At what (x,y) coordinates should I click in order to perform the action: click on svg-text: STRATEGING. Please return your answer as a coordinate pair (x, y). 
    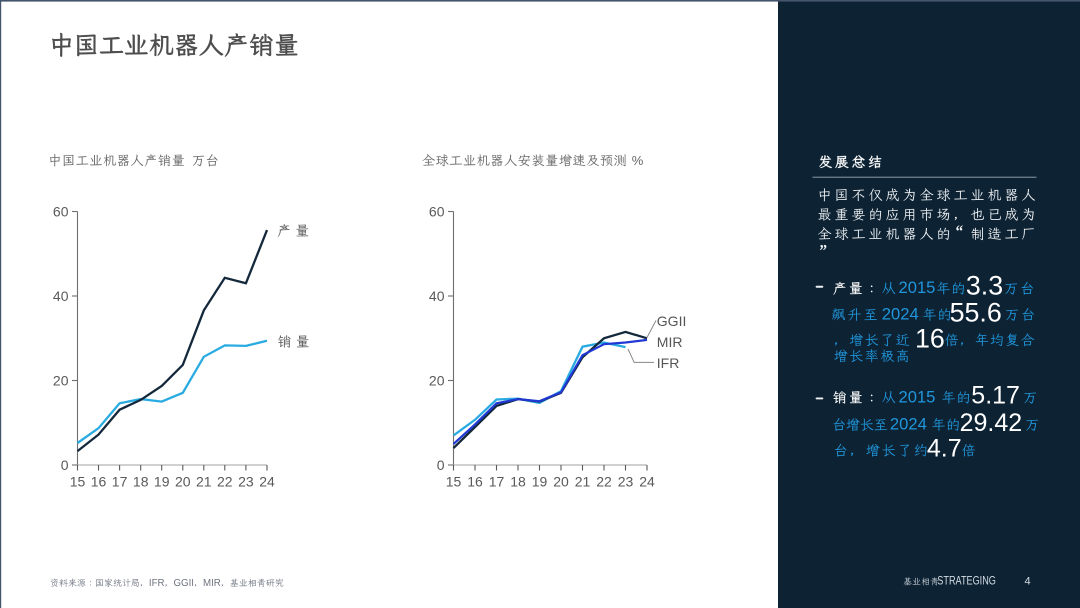
    Looking at the image, I should click on (966, 582).